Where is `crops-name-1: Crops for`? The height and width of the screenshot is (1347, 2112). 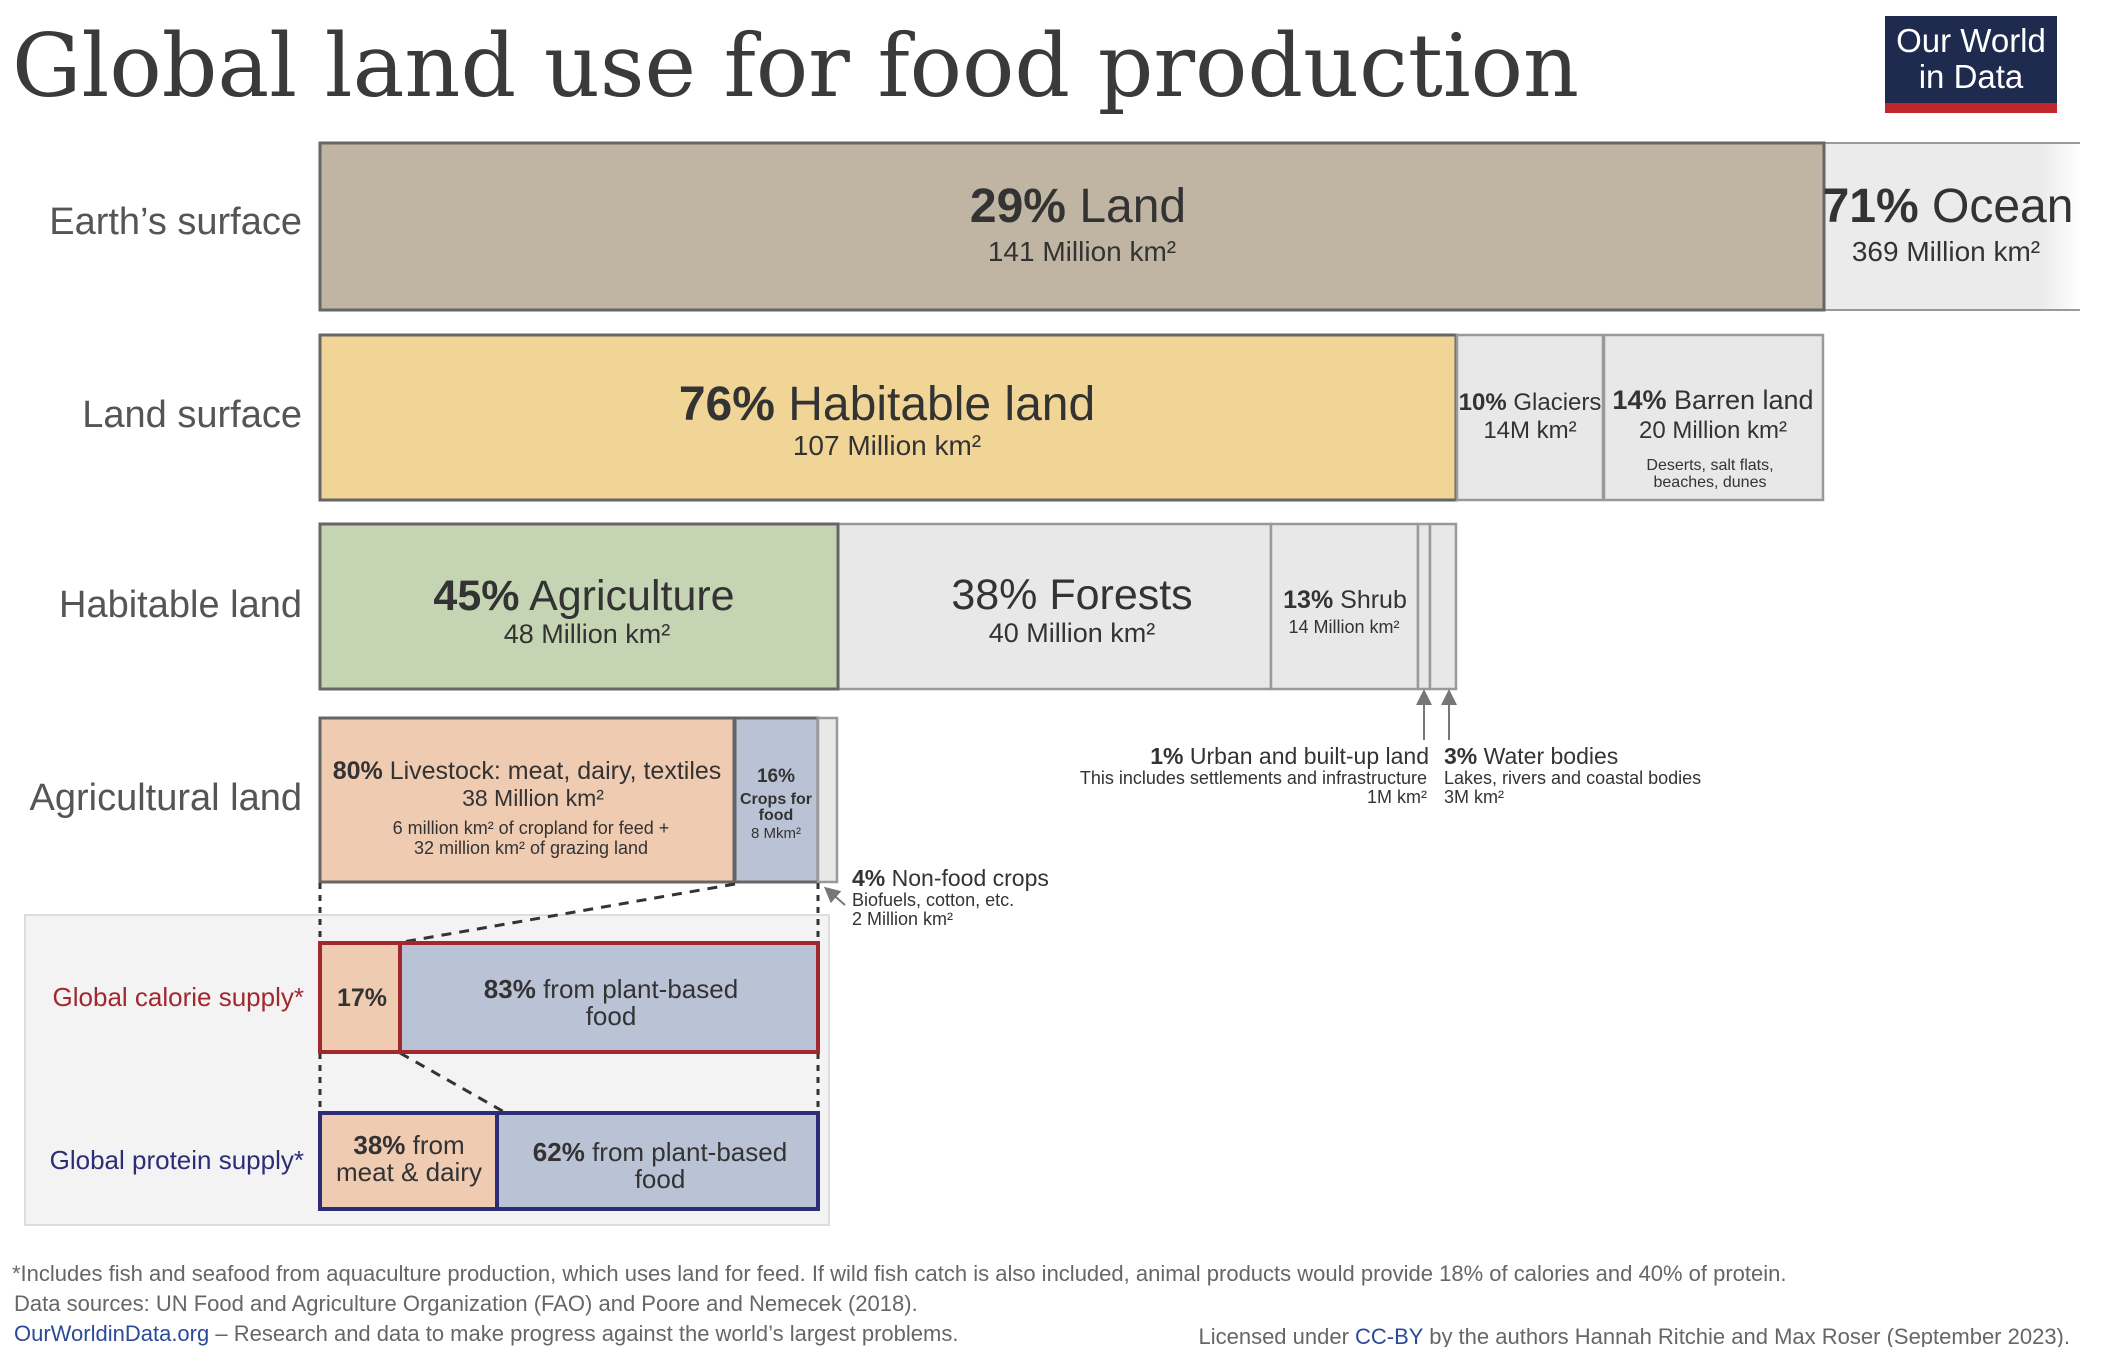
crops-name-1: Crops for is located at coordinates (776, 799).